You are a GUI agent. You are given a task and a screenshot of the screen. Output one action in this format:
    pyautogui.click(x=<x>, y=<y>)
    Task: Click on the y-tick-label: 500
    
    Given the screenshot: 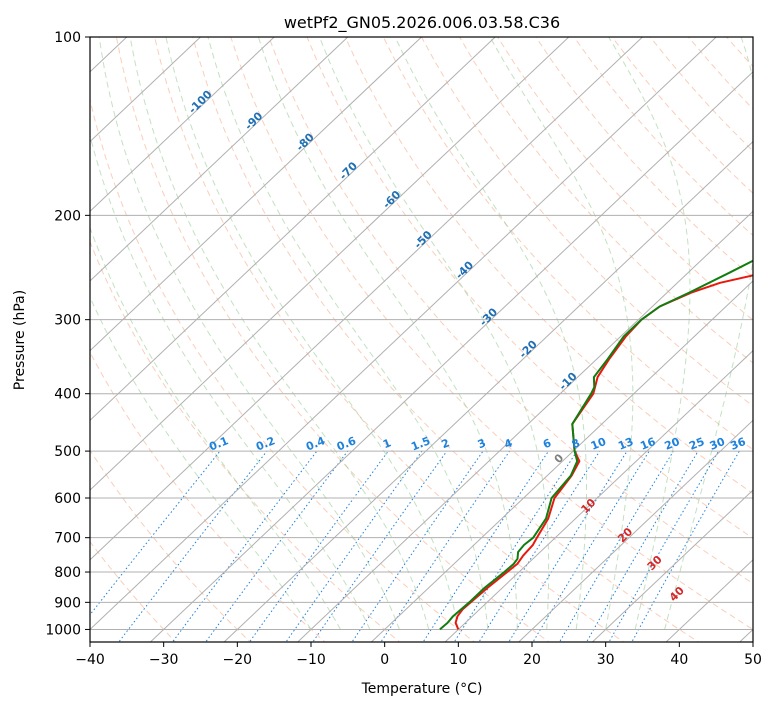 What is the action you would take?
    pyautogui.click(x=67, y=452)
    